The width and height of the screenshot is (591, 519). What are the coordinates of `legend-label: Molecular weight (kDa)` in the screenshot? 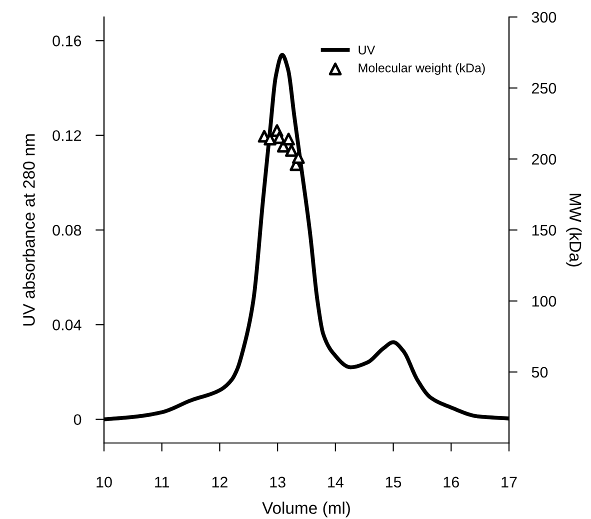 It's located at (421, 69).